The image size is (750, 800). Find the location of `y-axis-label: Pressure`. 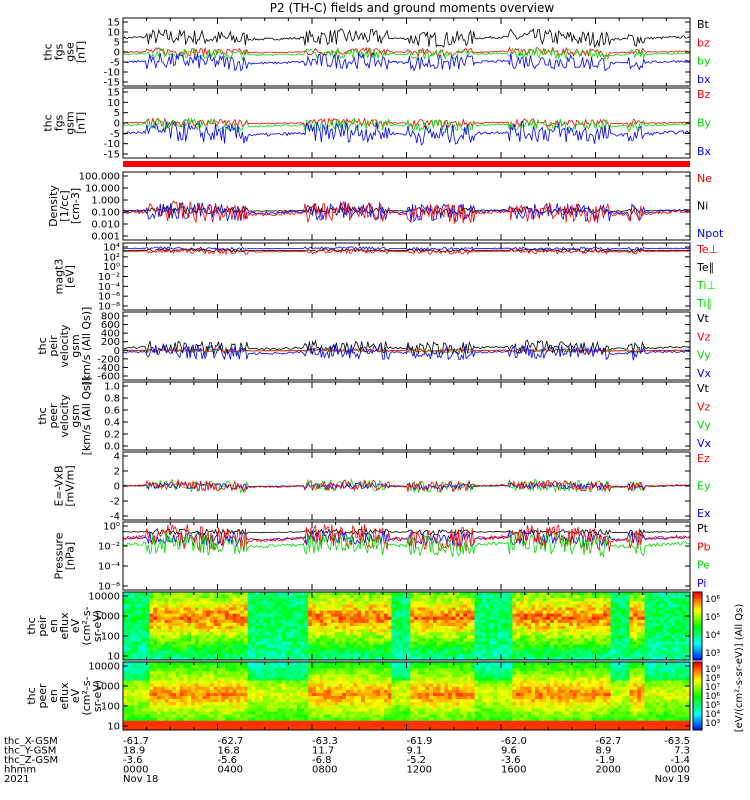

y-axis-label: Pressure is located at coordinates (59, 555).